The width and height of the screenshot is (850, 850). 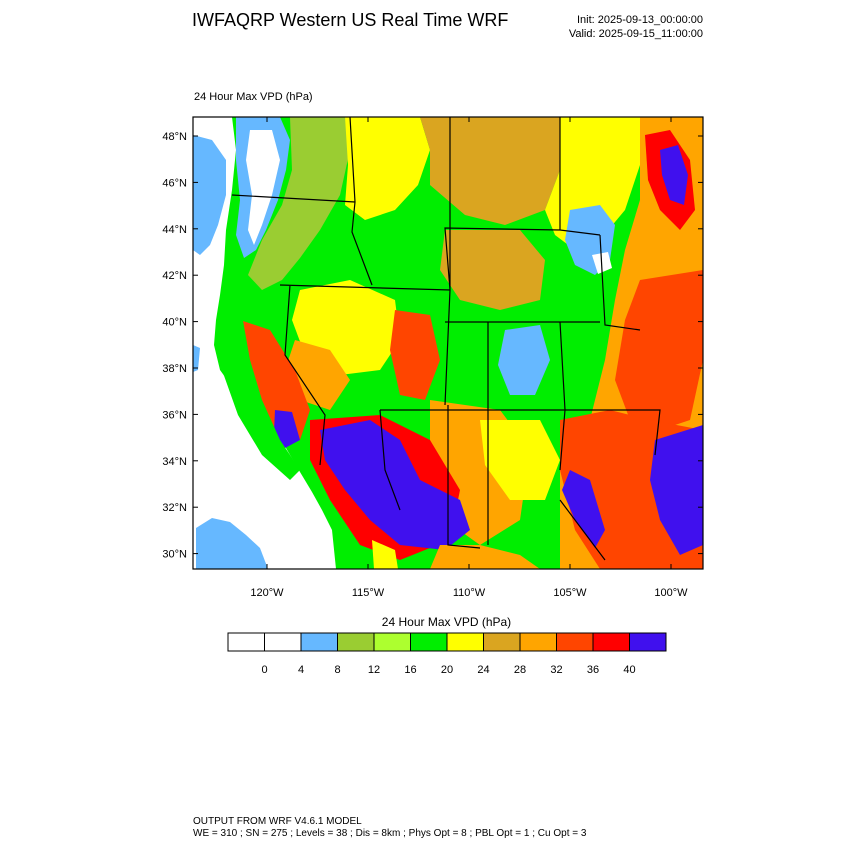 I want to click on colorbar-label: 20, so click(x=447, y=670).